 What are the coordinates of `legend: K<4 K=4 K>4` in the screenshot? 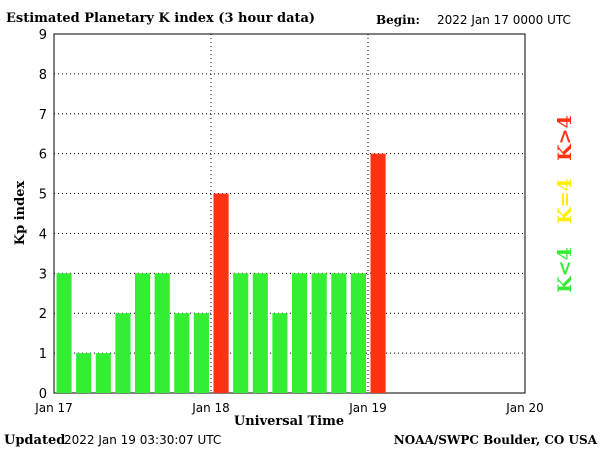 It's located at (565, 204).